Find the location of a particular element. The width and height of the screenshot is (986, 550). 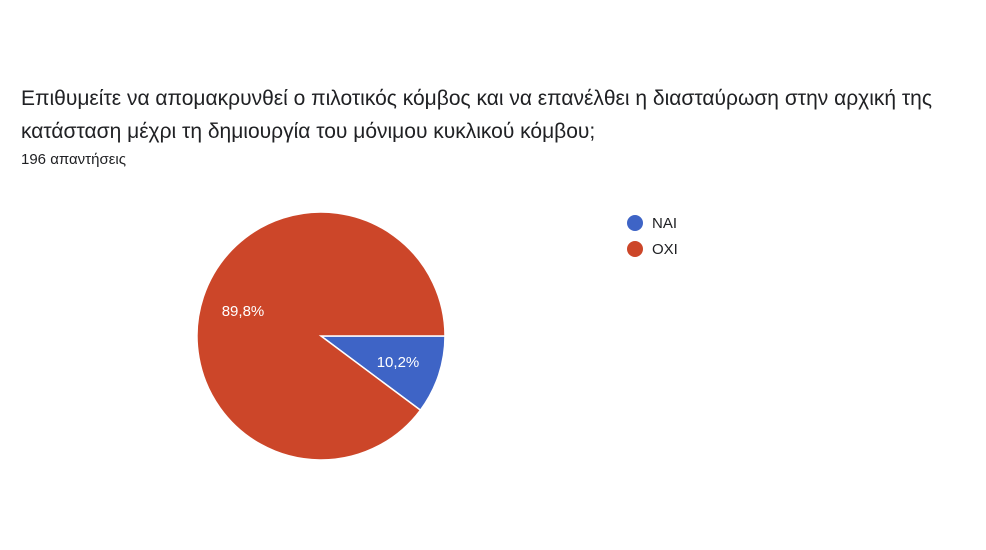

pie-label-oxi: 89,8% is located at coordinates (243, 311).